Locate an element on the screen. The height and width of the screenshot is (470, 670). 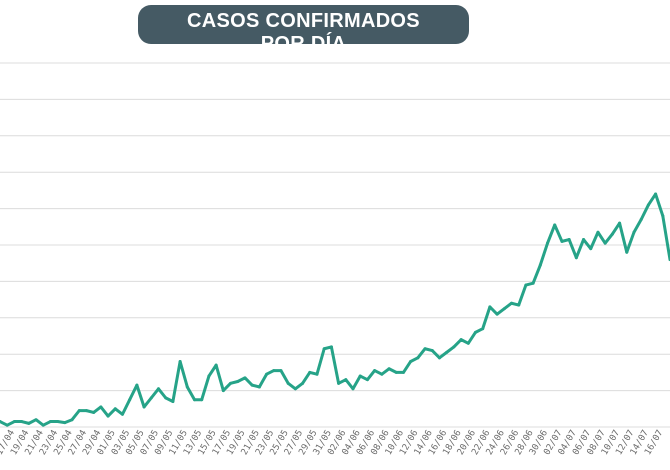
chart-title-line2: POR DÍA is located at coordinates (303, 38).